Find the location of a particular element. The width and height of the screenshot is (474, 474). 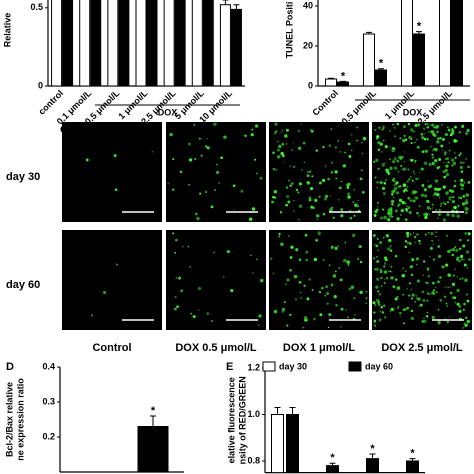

y-axis-label: Relative is located at coordinates (7, 30).